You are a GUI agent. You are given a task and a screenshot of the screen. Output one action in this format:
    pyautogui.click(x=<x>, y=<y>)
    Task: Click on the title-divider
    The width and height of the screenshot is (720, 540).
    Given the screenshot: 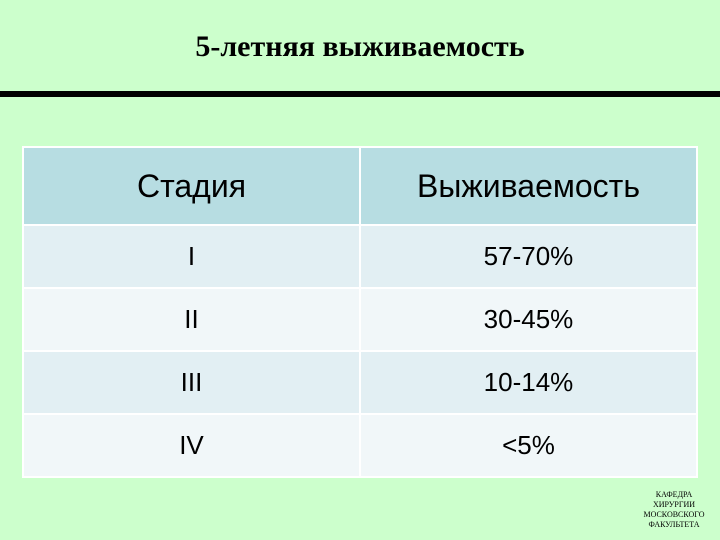 What is the action you would take?
    pyautogui.click(x=360, y=94)
    